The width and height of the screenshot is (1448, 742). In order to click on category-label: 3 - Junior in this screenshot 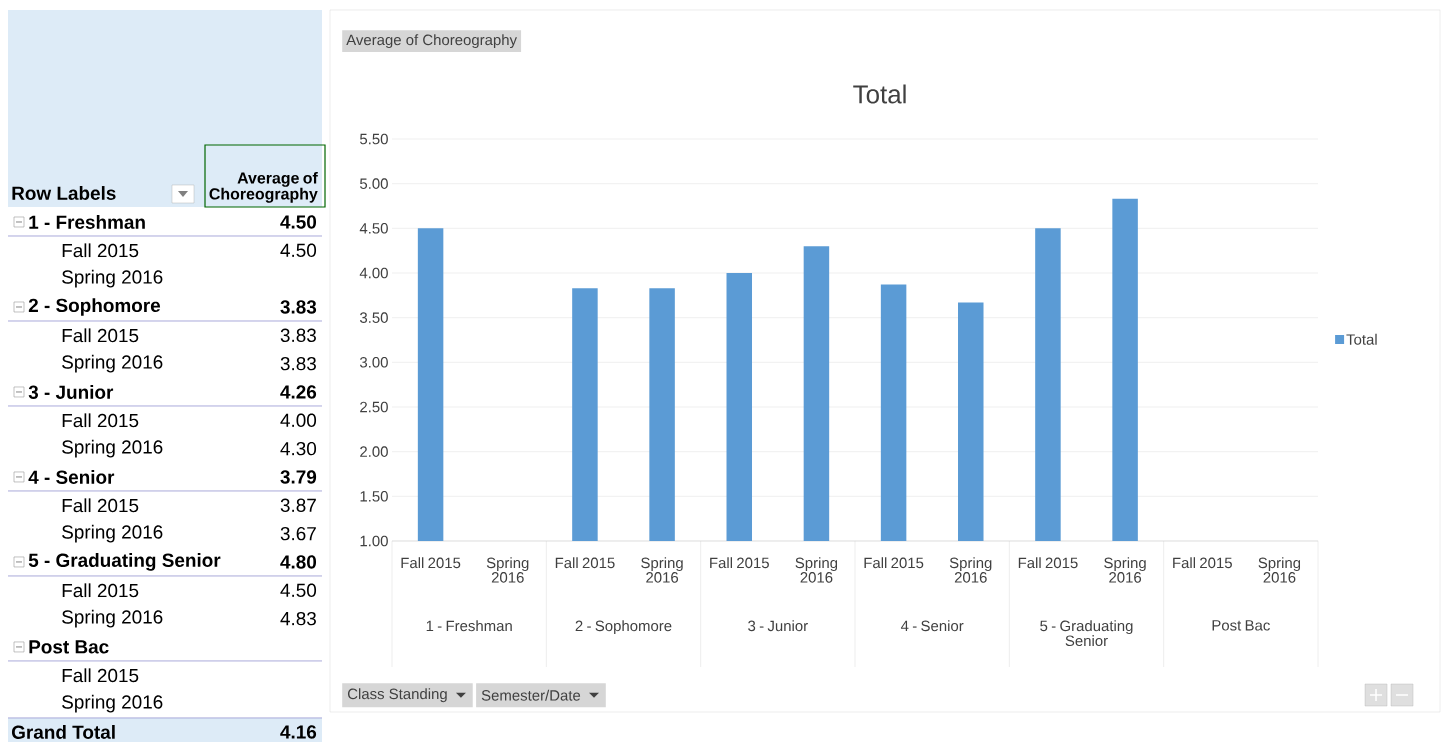, I will do `click(71, 392)`.